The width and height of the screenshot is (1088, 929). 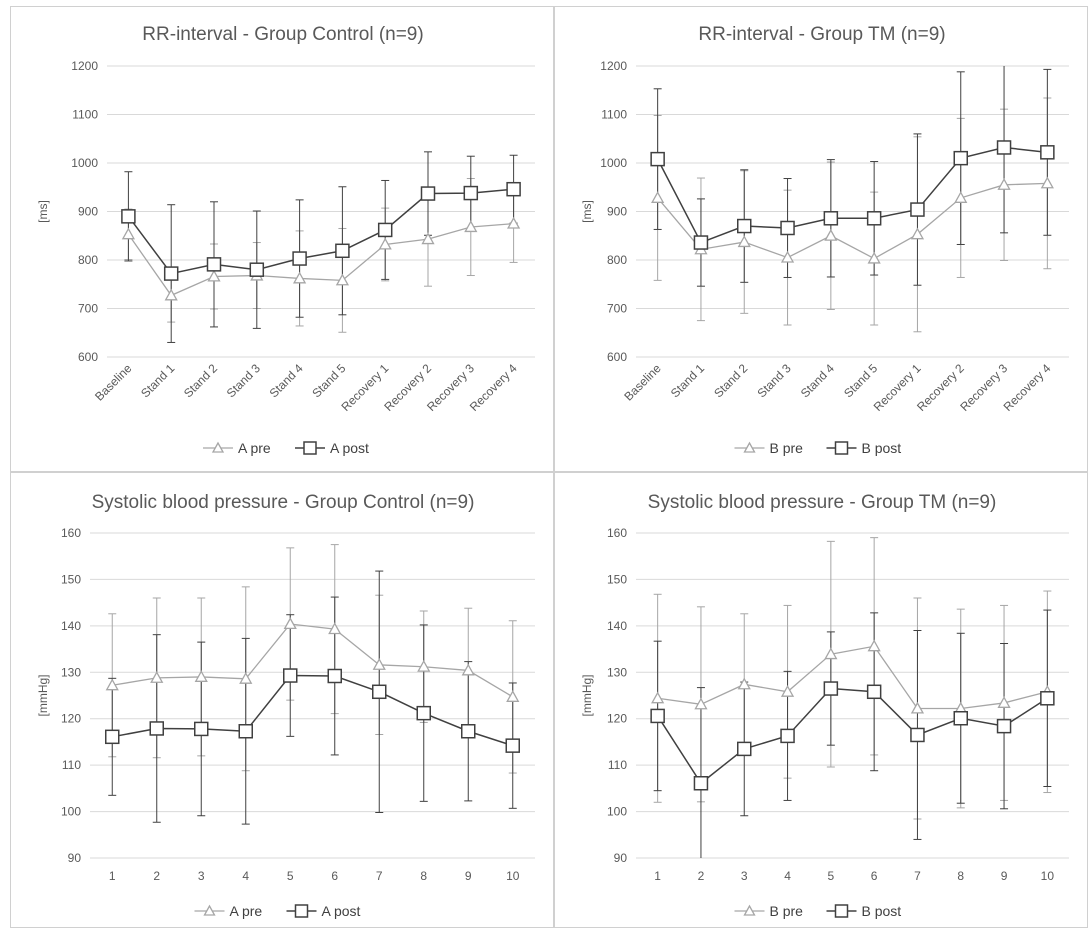 I want to click on y-tick-label: 100, so click(x=617, y=812).